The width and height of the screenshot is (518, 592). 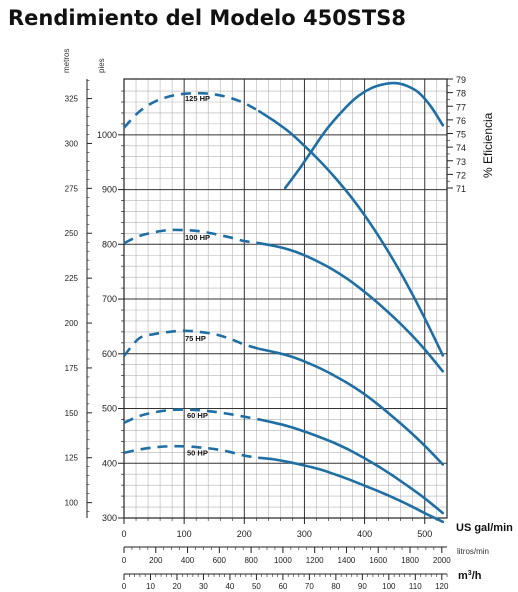 I want to click on x-m3h-tick-label: 90, so click(x=362, y=586).